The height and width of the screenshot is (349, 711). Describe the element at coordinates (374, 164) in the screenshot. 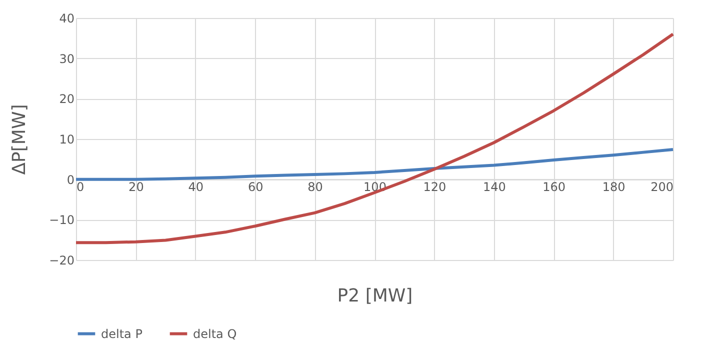

I see `line-series` at that location.